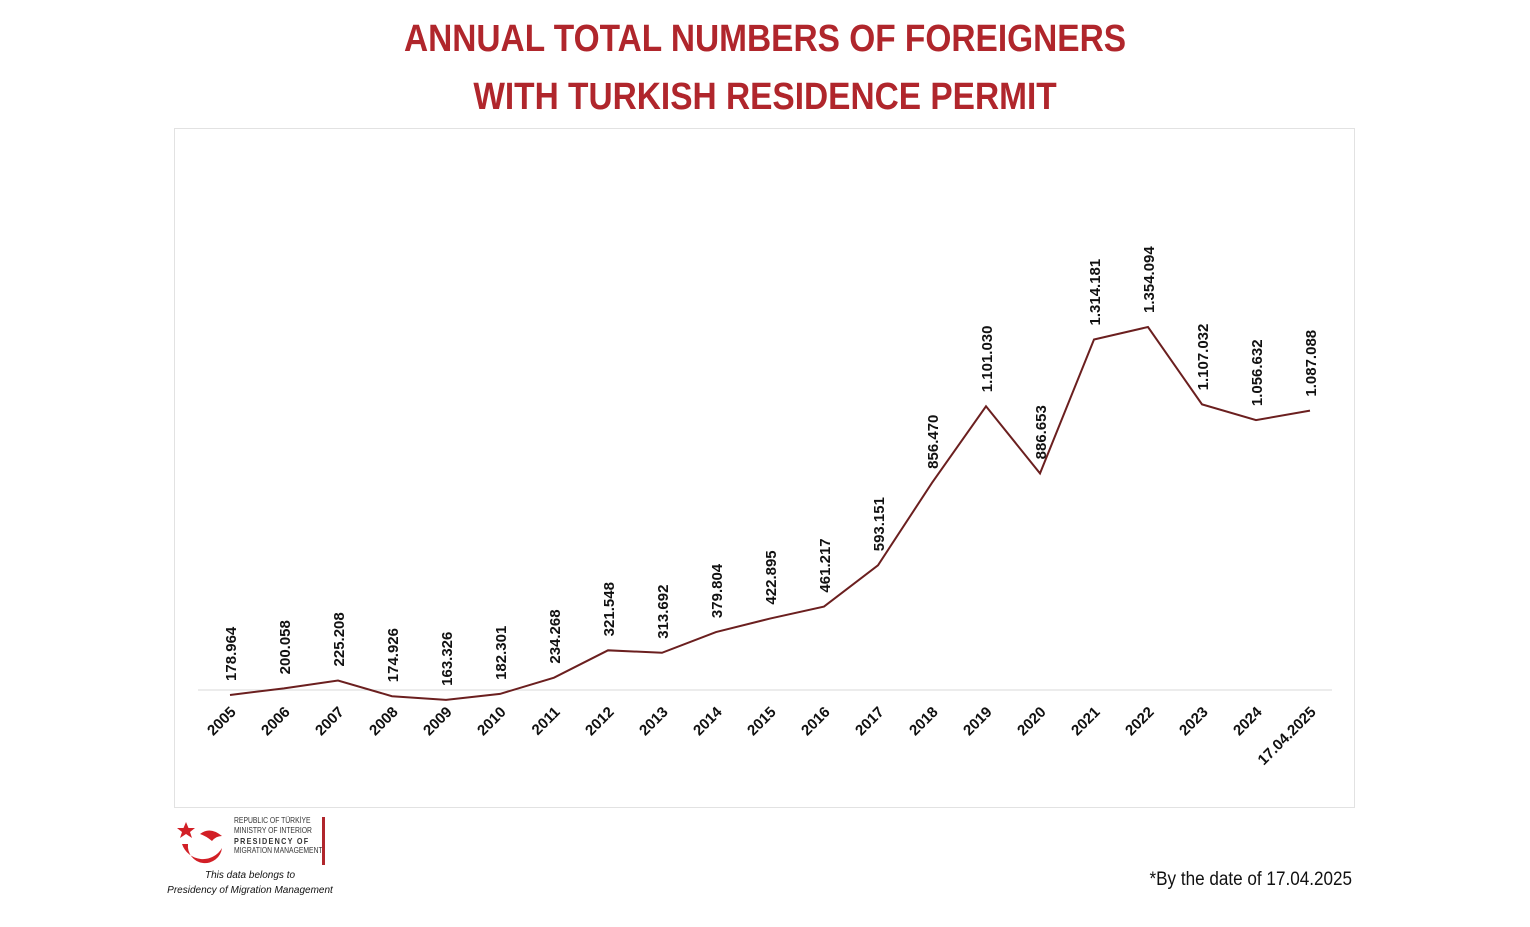  I want to click on data-label: 886.653, so click(1041, 432).